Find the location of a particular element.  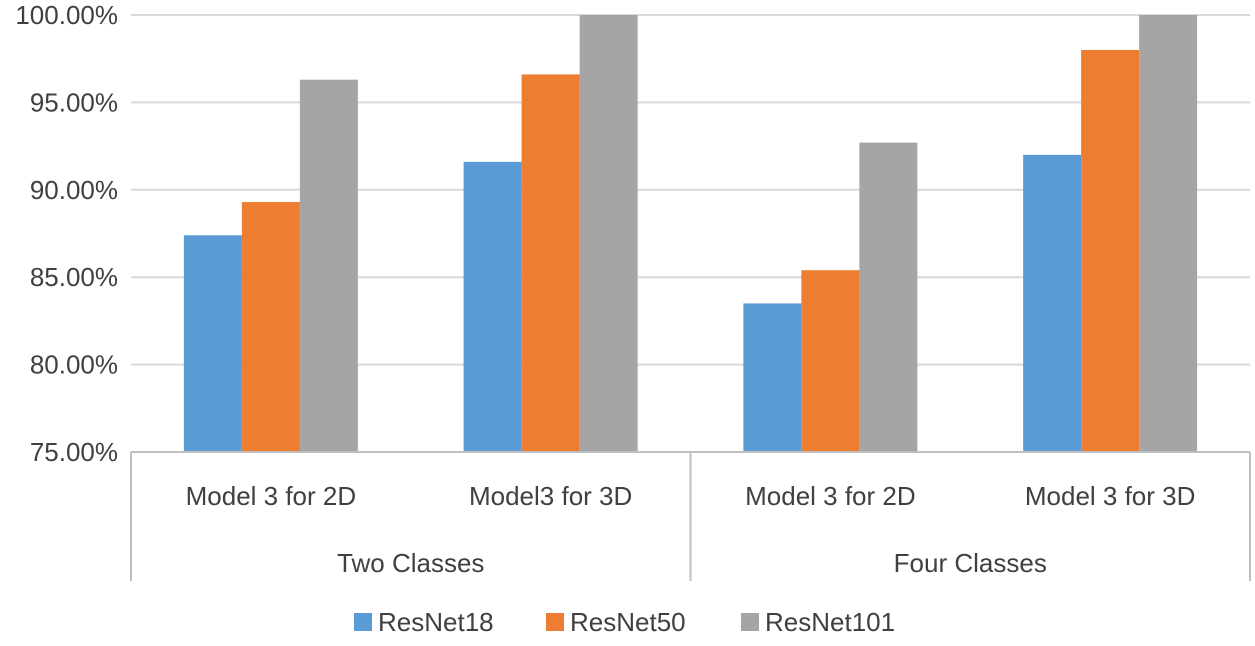

y-tick-label: 75.00% is located at coordinates (74, 452).